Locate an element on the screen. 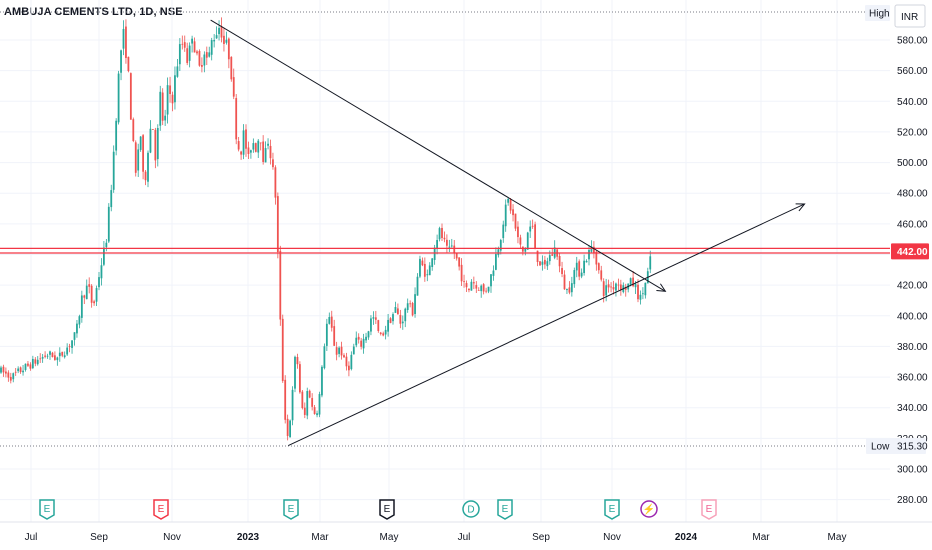 This screenshot has width=932, height=550. y-tick-label: 540.00 is located at coordinates (912, 102).